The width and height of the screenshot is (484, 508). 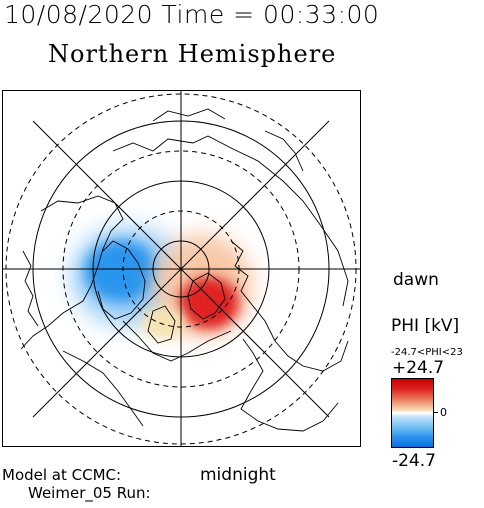 What do you see at coordinates (192, 14) in the screenshot?
I see `datetime-label: 10/08/2020 Time = 00:33:00` at bounding box center [192, 14].